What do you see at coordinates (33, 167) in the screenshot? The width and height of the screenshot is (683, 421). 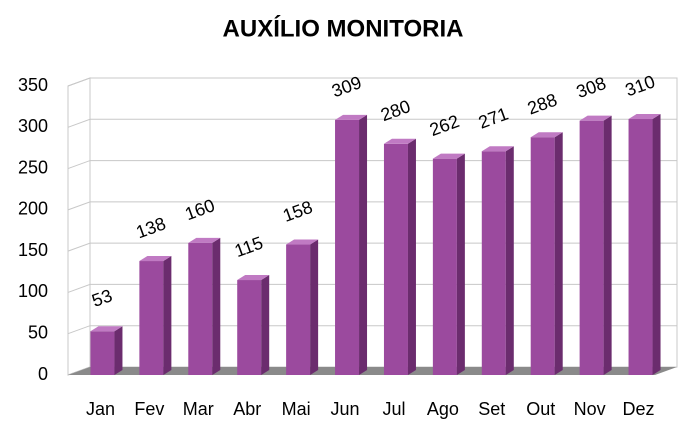 I see `y-tick-label: 250` at bounding box center [33, 167].